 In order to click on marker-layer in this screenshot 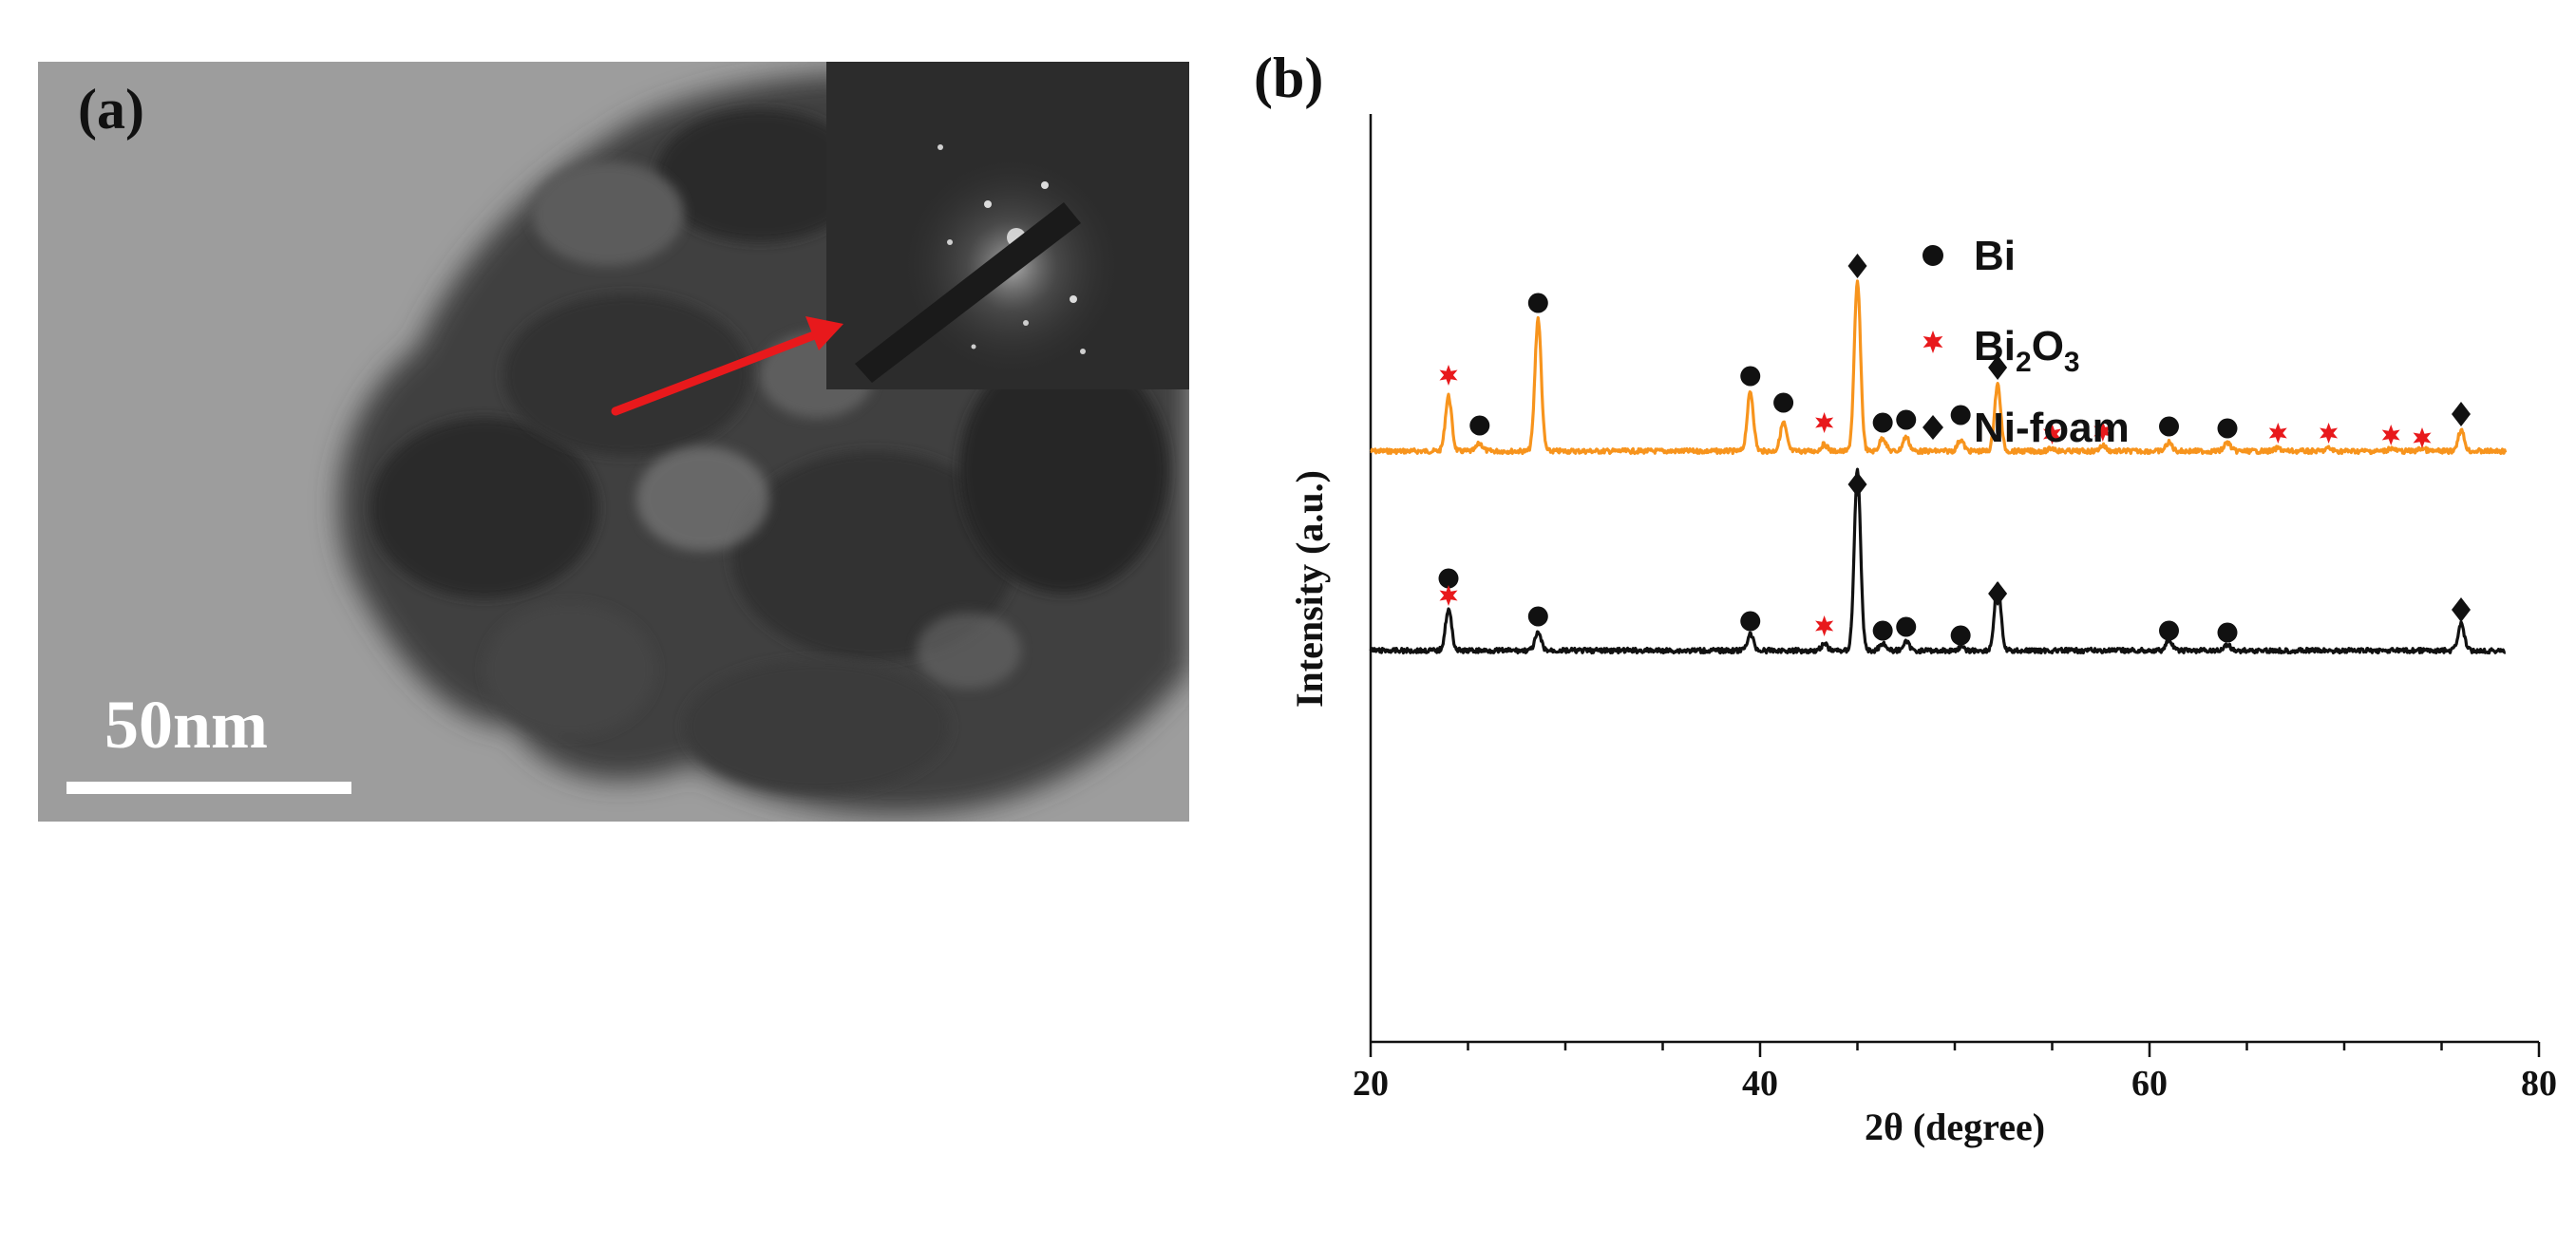, I will do `click(1954, 450)`.